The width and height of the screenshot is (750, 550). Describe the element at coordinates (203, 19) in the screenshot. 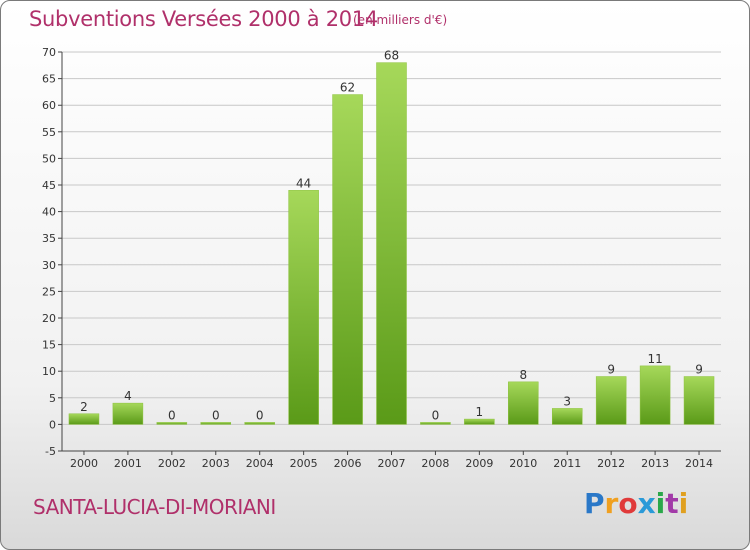

I see `chart-title: Subventions Versées 2000 à 2014` at that location.